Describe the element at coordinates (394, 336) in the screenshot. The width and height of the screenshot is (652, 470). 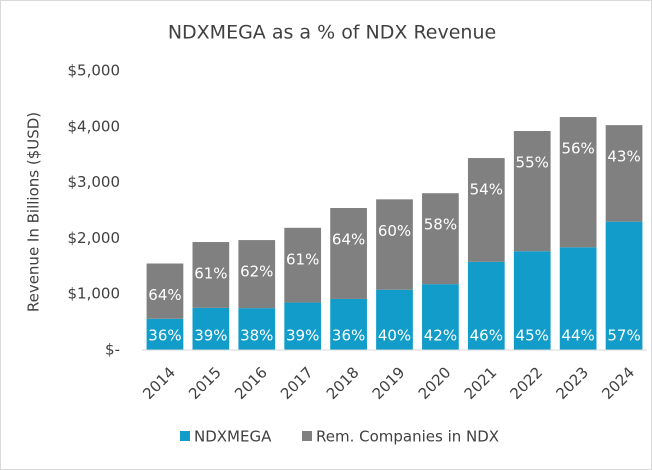
I see `percent-label: 40%` at that location.